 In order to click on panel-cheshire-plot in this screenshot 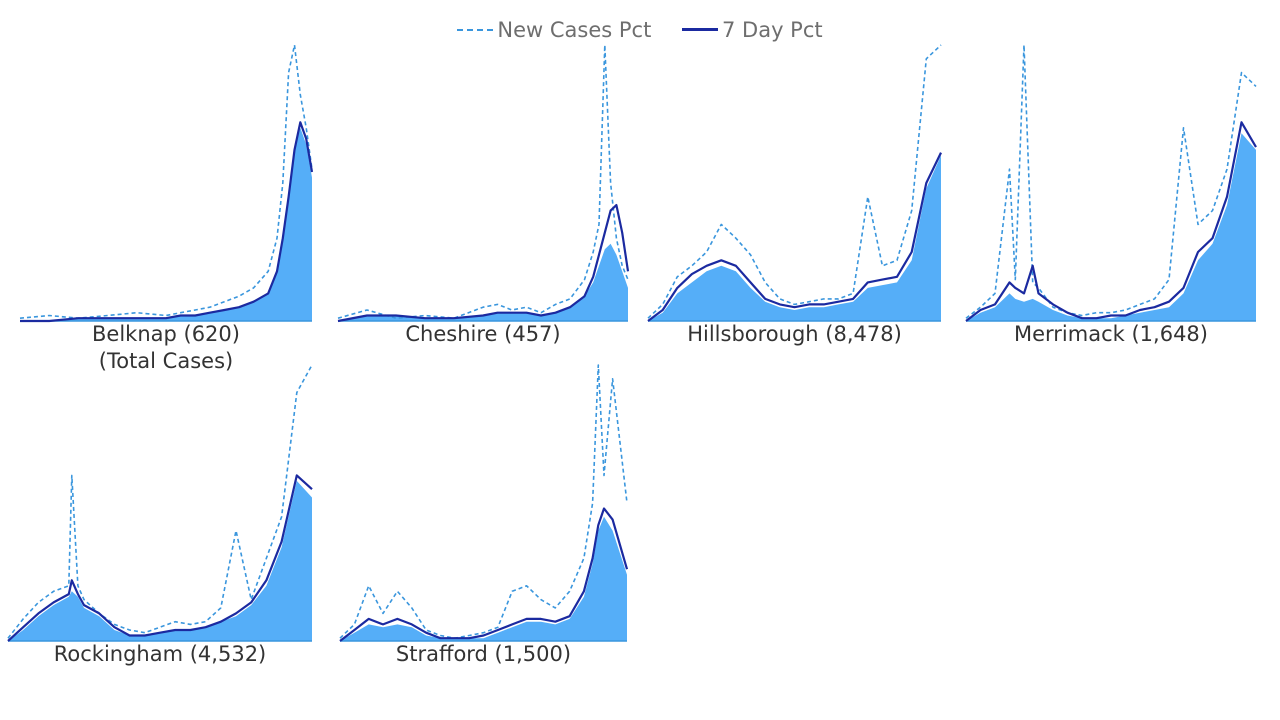, I will do `click(483, 183)`.